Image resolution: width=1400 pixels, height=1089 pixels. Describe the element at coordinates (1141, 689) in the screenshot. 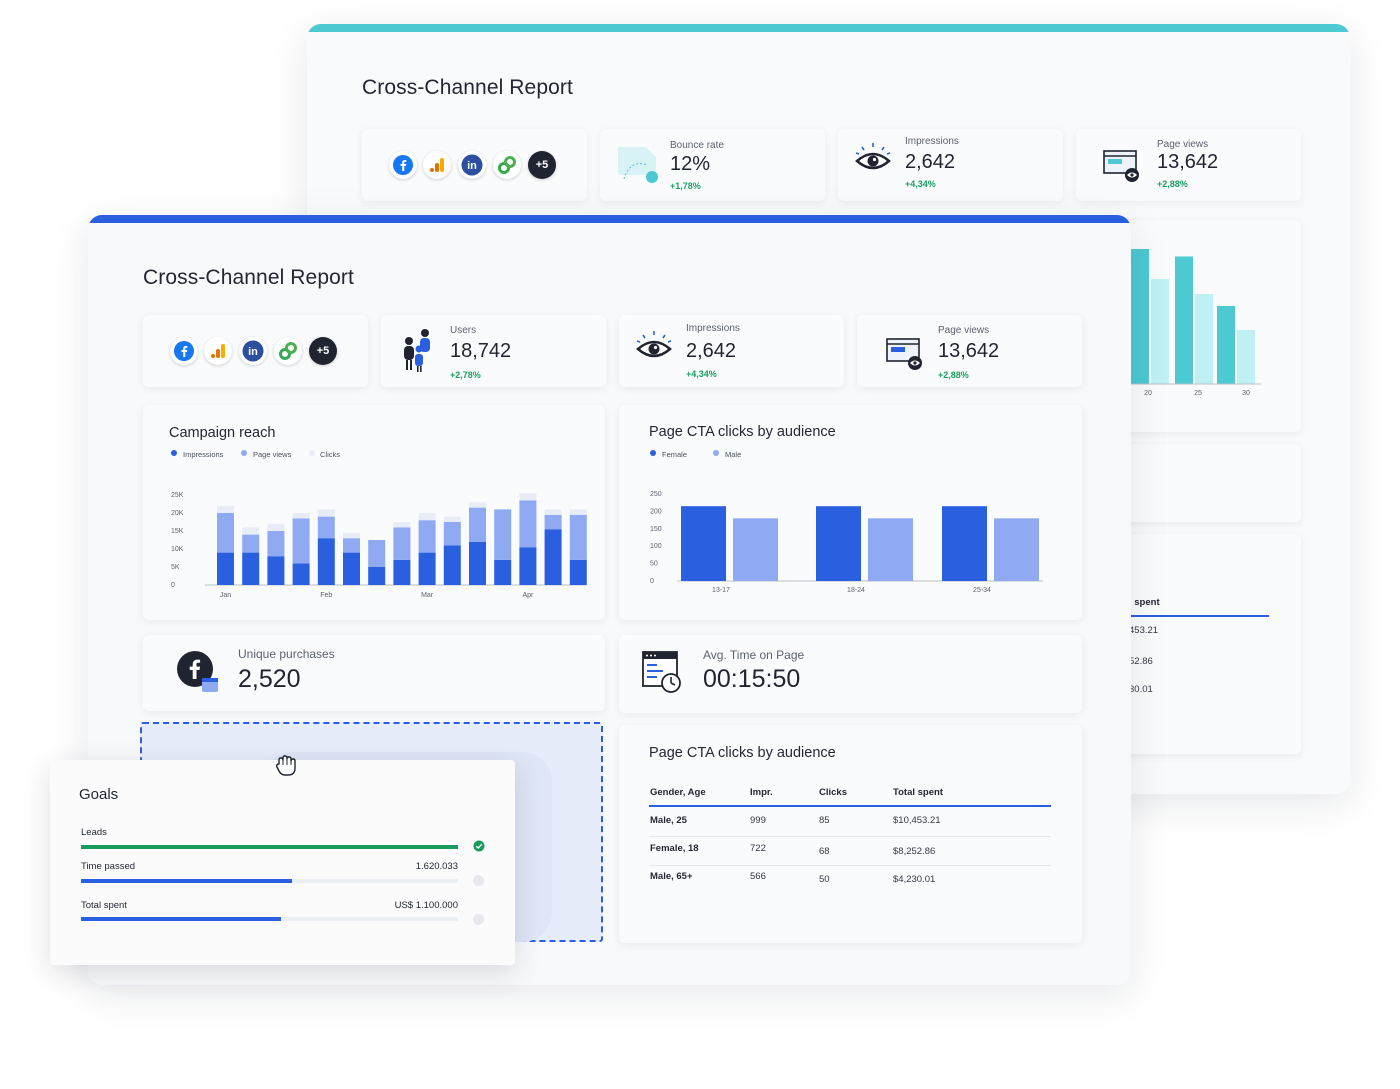

I see `back-table-value: 30.01` at that location.